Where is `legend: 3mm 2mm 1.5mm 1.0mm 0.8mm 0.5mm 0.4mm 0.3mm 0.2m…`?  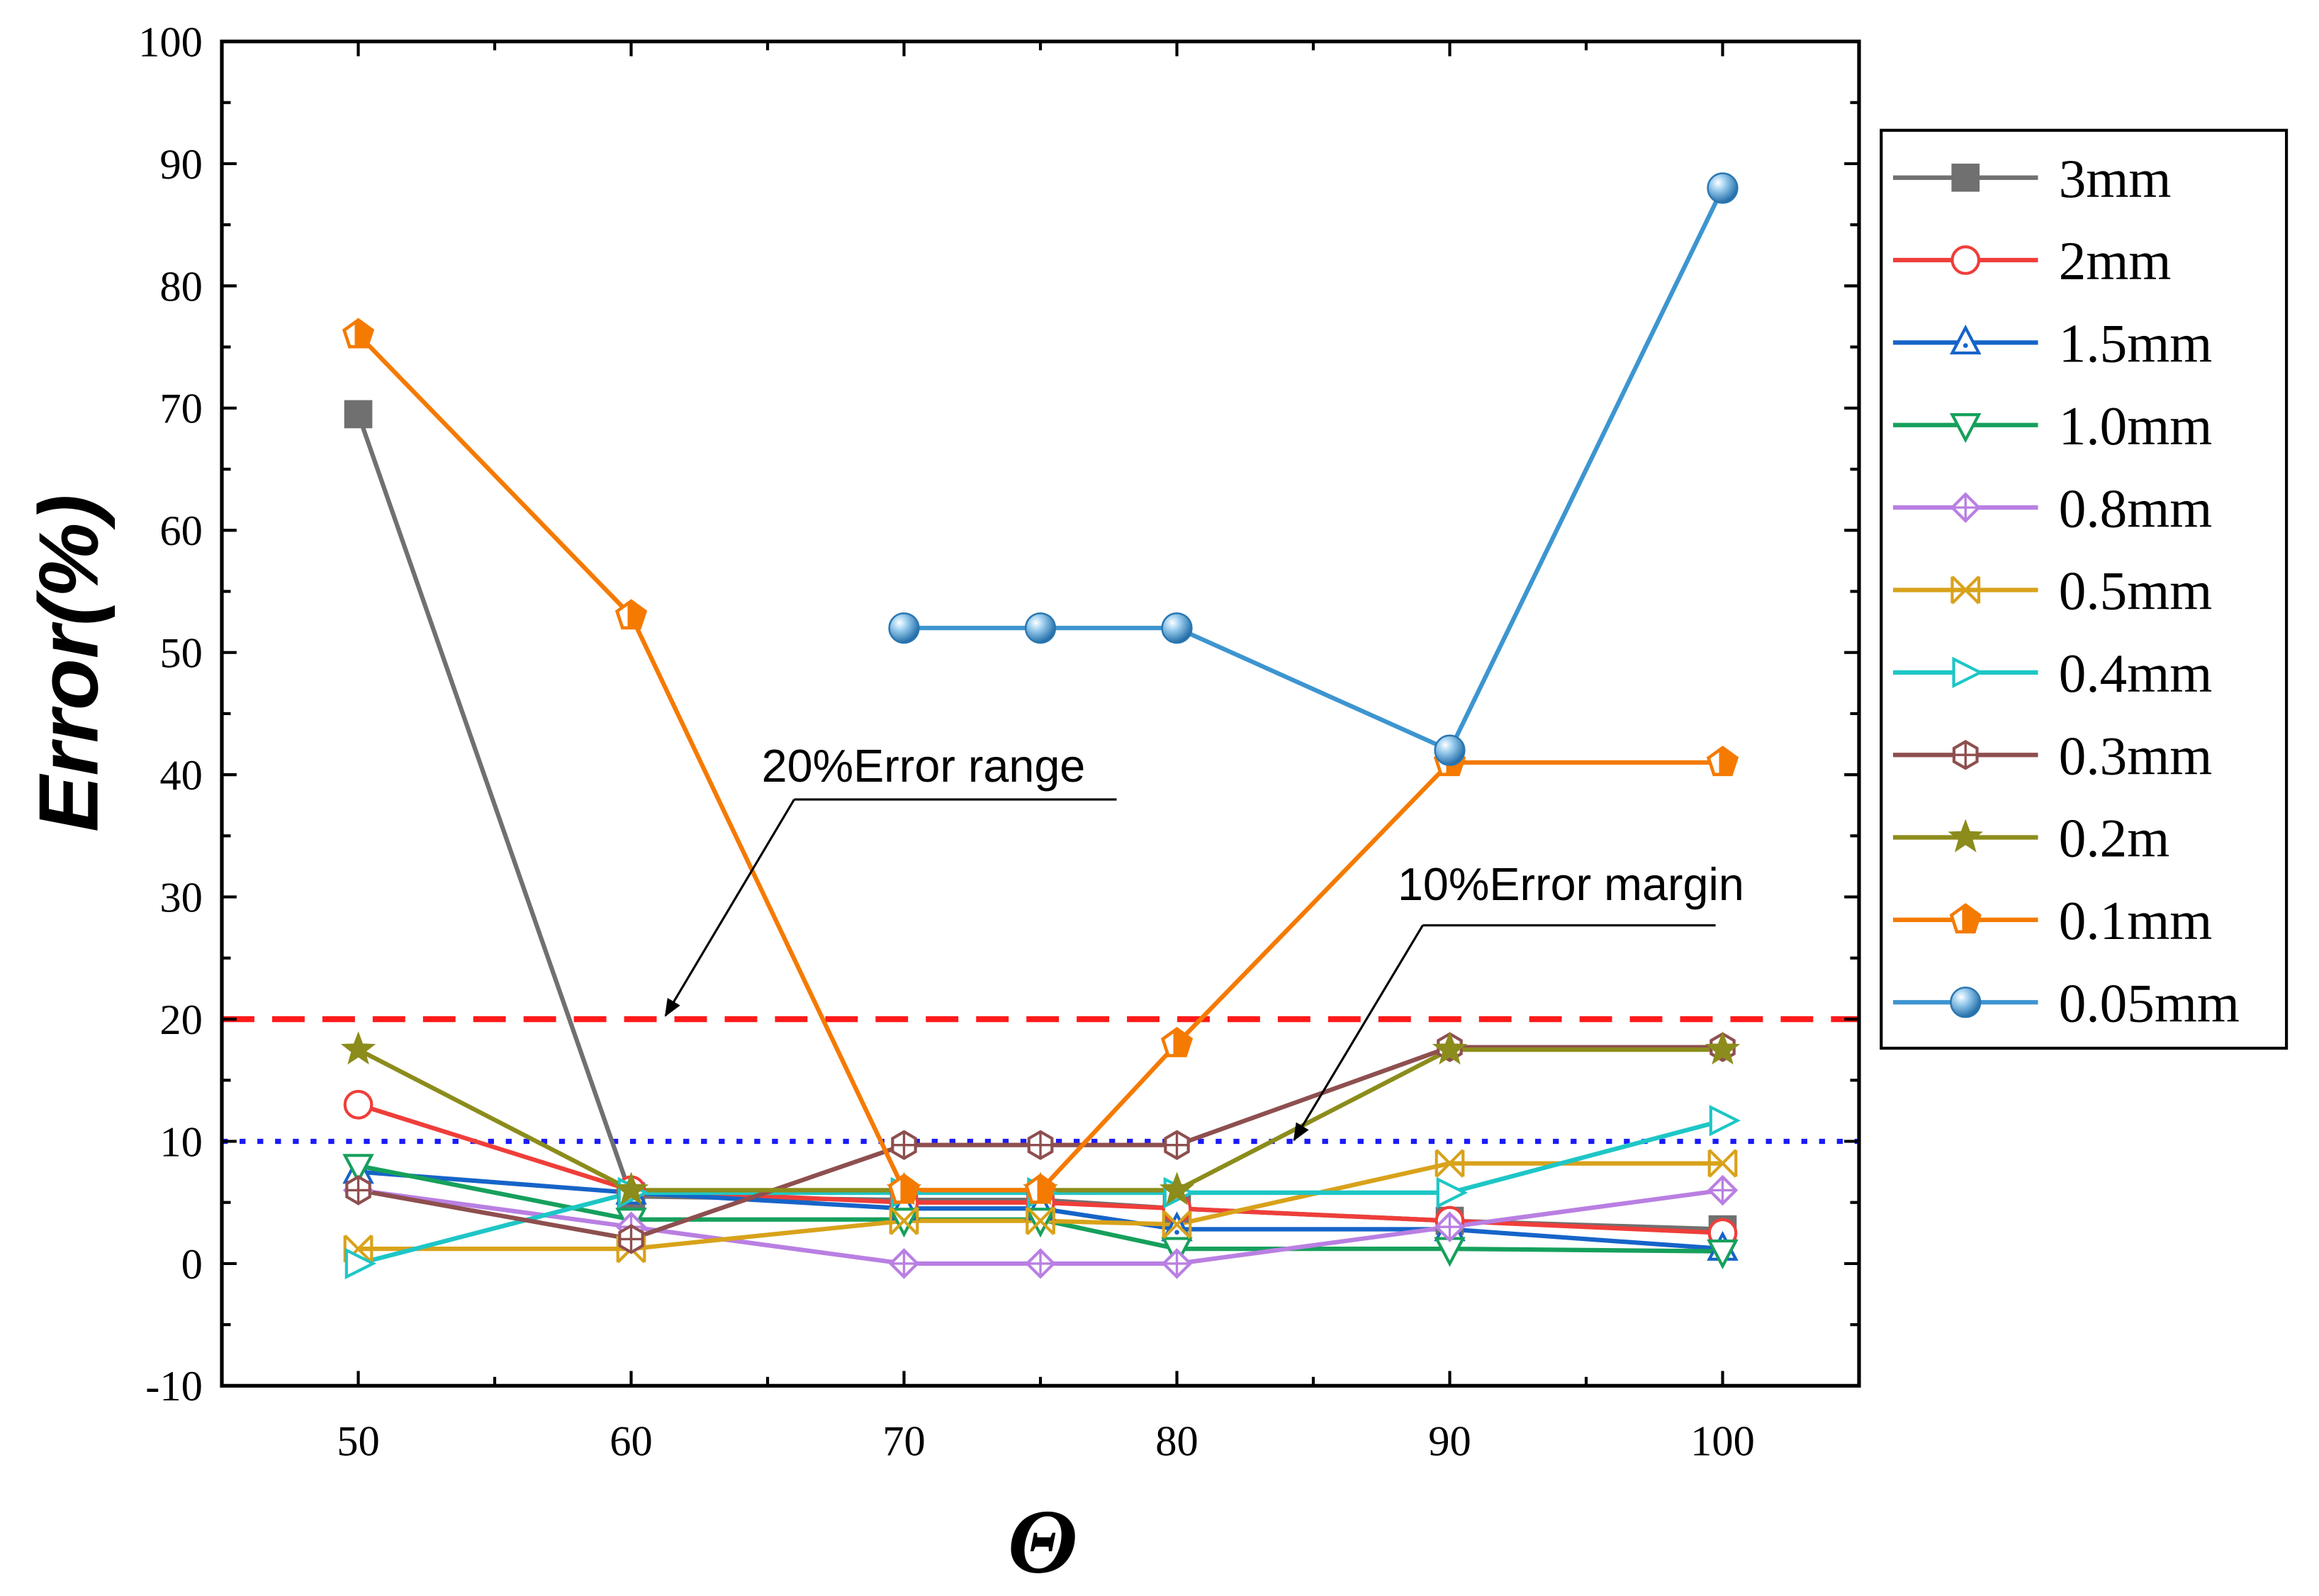
legend: 3mm 2mm 1.5mm 1.0mm 0.8mm 0.5mm 0.4mm 0.3mm 0.2m… is located at coordinates (2084, 589).